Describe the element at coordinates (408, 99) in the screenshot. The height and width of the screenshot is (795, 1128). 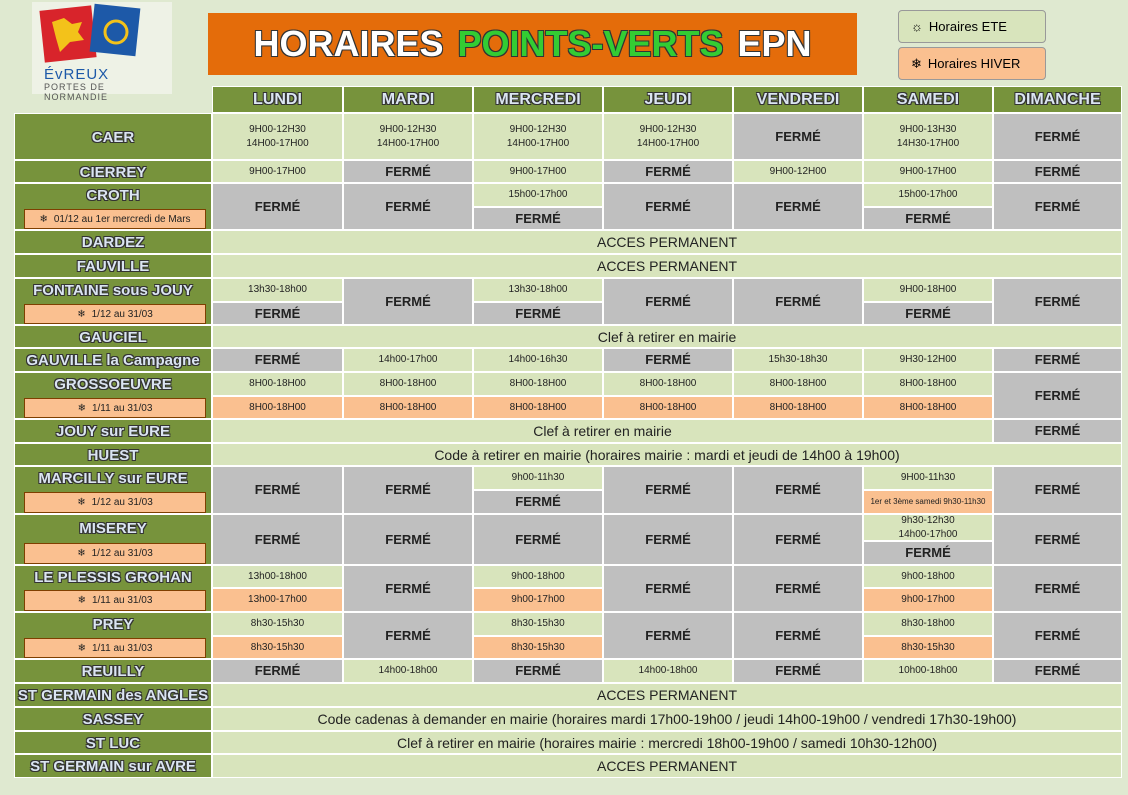
I see `day-header: MARDI` at that location.